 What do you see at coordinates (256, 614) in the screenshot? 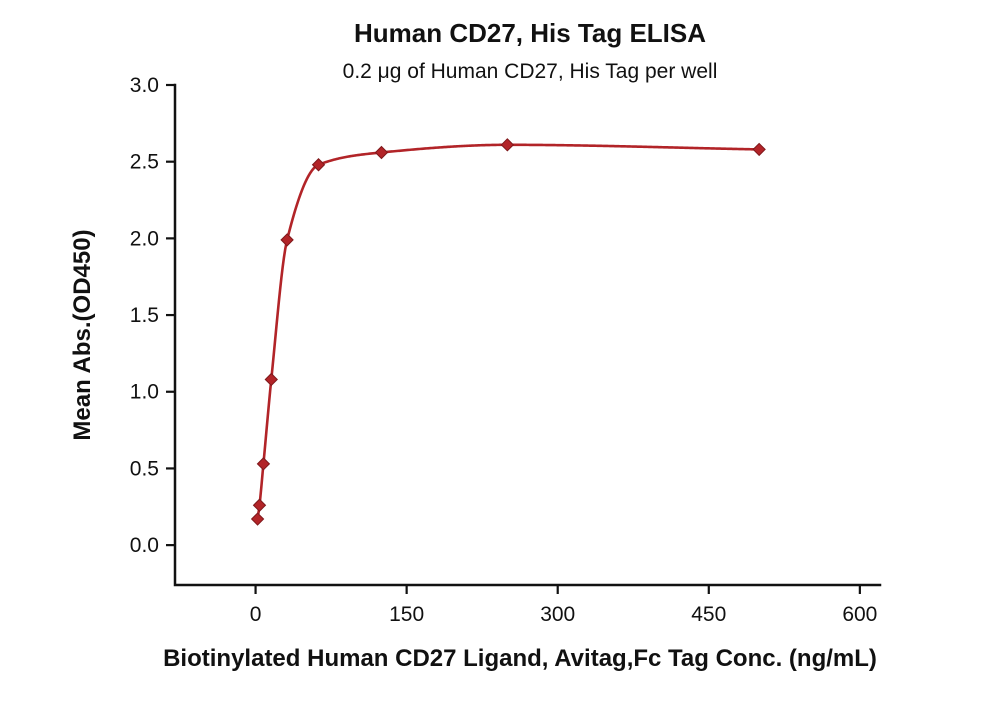
I see `x-tick-label: 0` at bounding box center [256, 614].